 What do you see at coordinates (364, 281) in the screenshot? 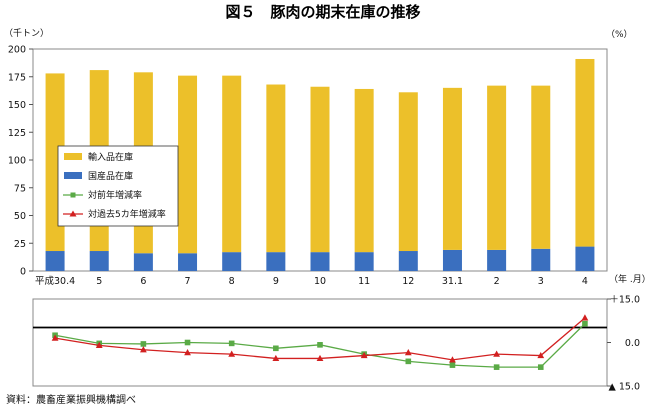
I see `x-tick-label: 11` at bounding box center [364, 281].